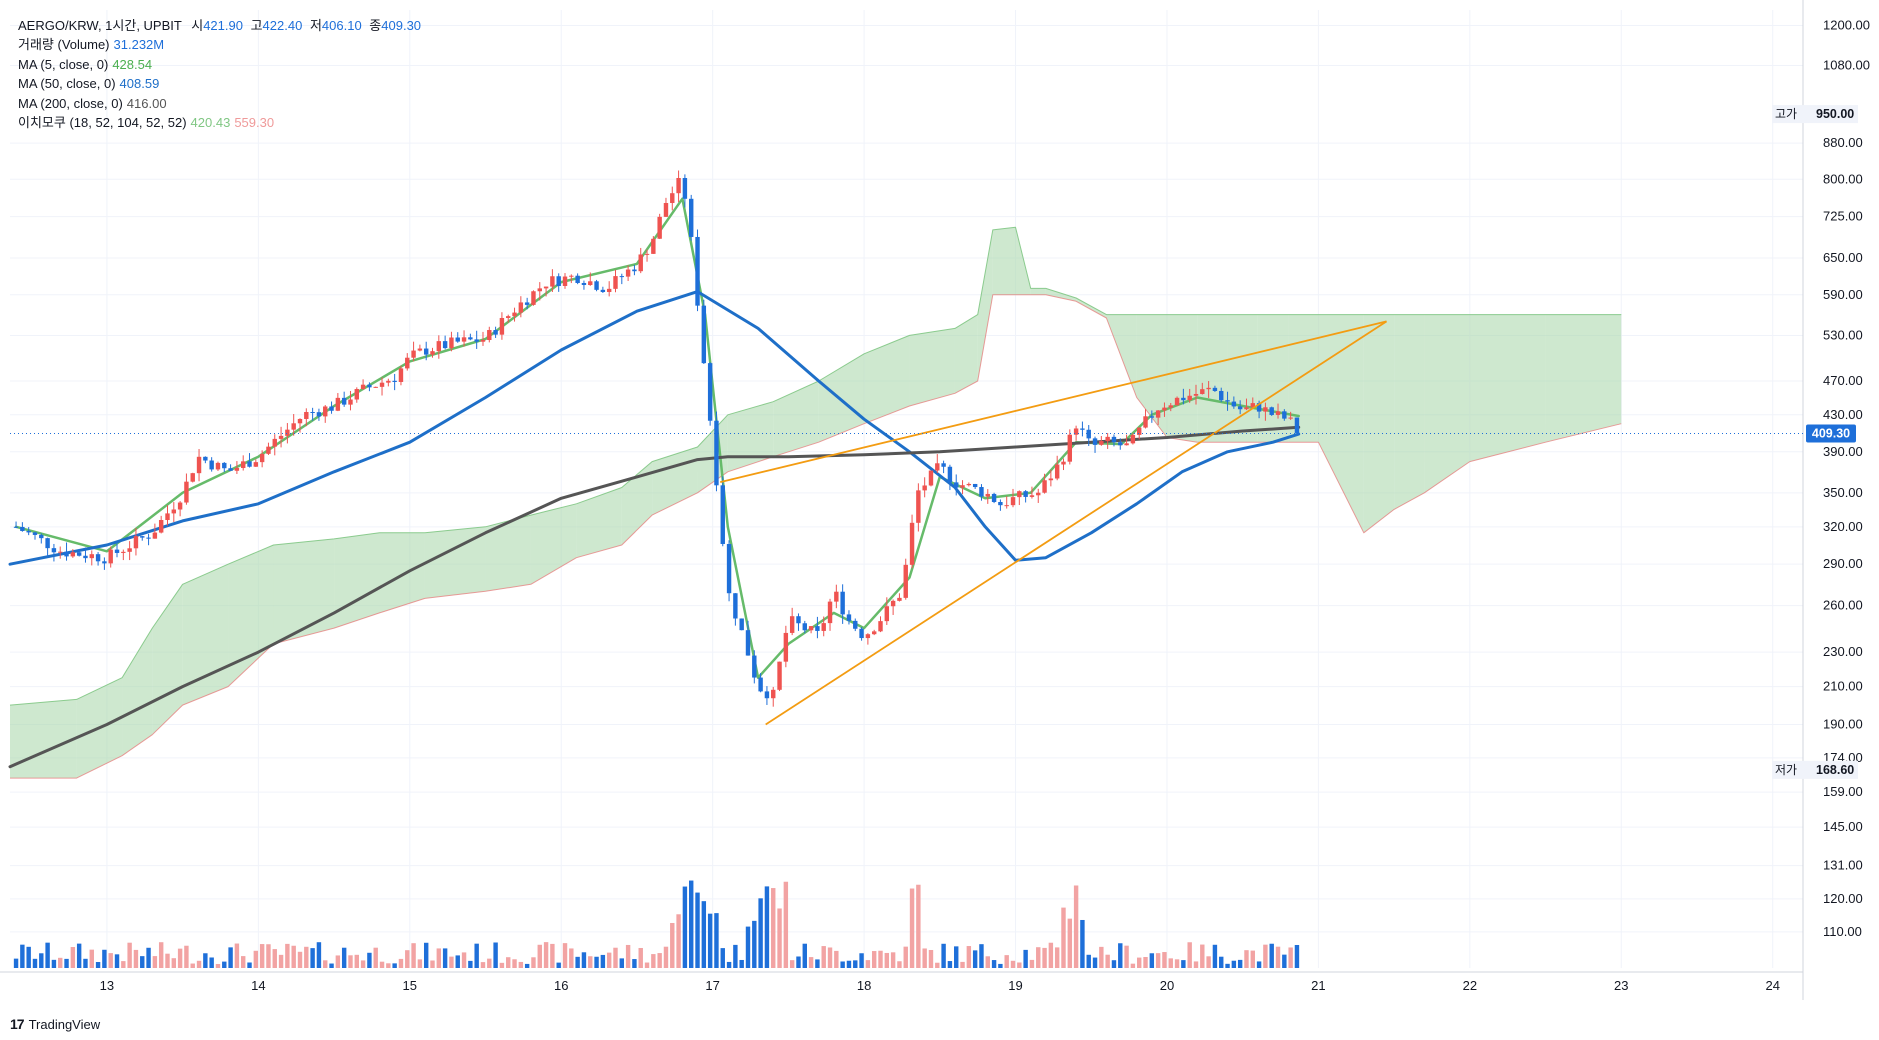  I want to click on volume-row: 거래량 (Volume) 31.232M, so click(219, 44).